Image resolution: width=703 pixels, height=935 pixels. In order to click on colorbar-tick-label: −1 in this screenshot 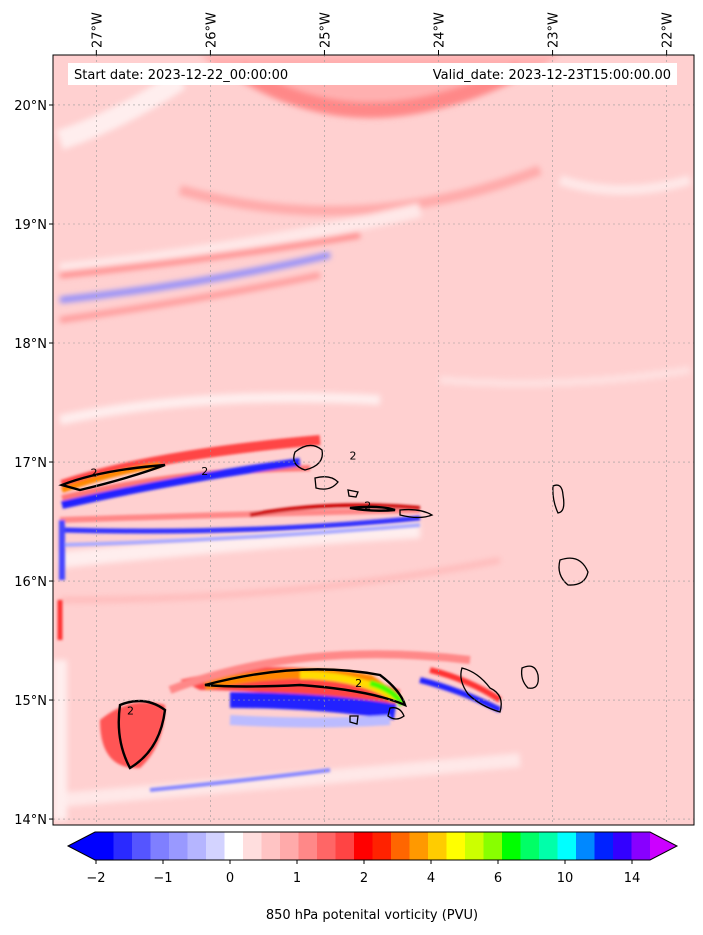, I will do `click(162, 878)`.